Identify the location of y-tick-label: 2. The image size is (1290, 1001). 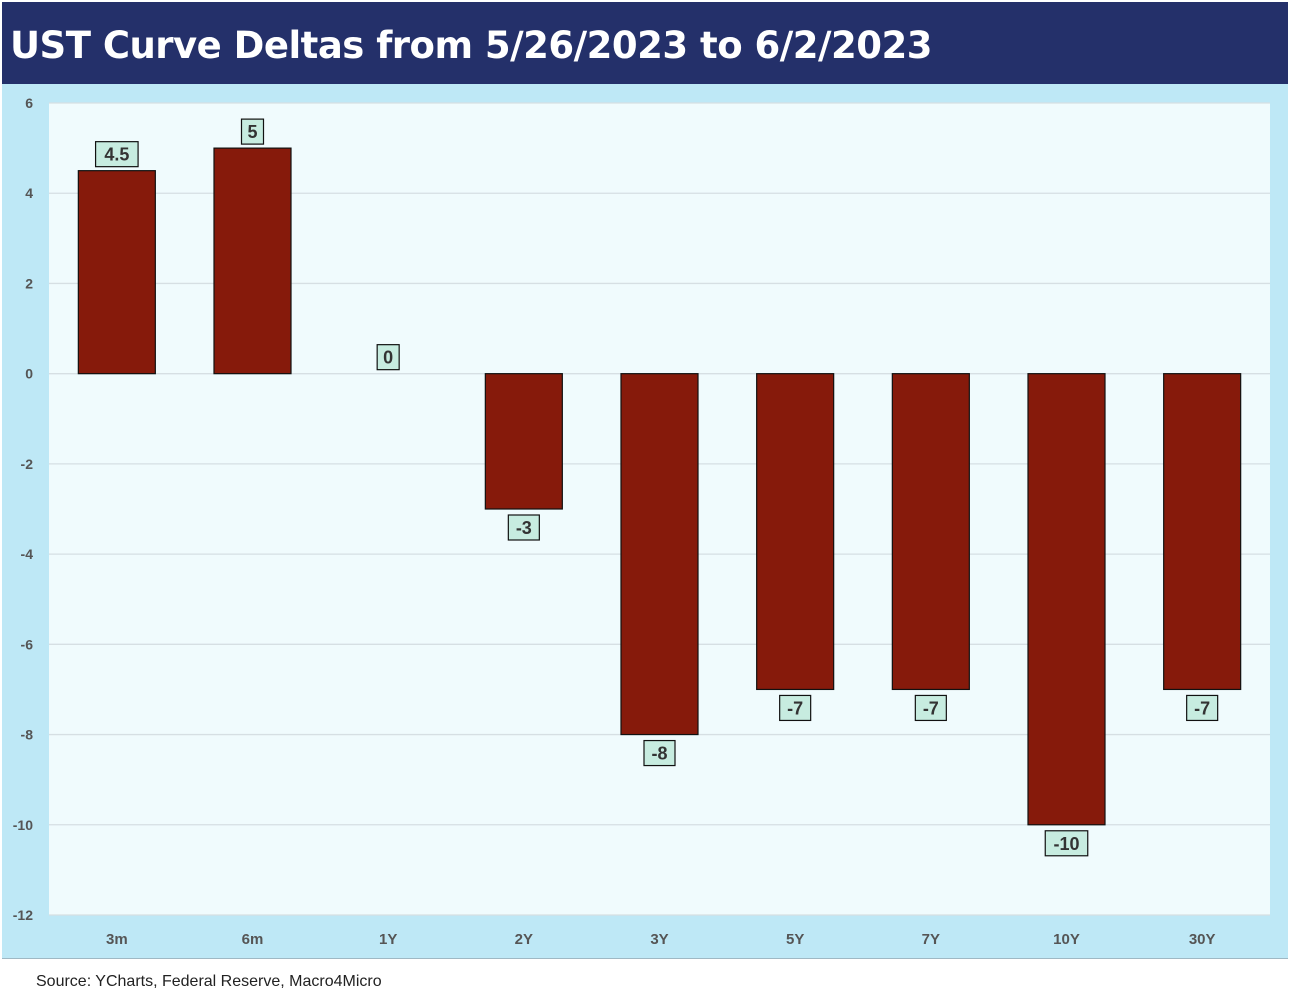
(29, 283).